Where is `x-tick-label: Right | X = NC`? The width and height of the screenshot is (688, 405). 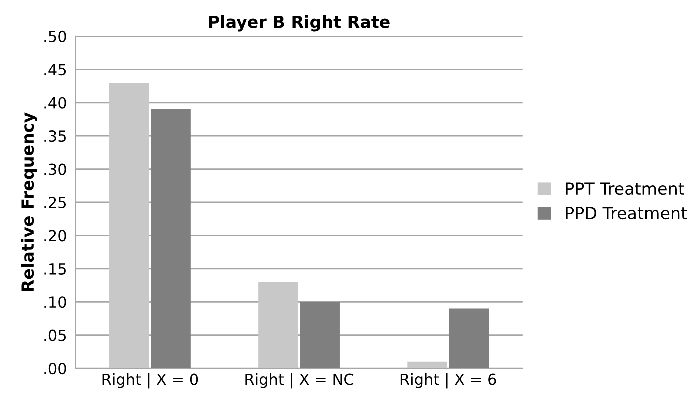 x-tick-label: Right | X = NC is located at coordinates (300, 381).